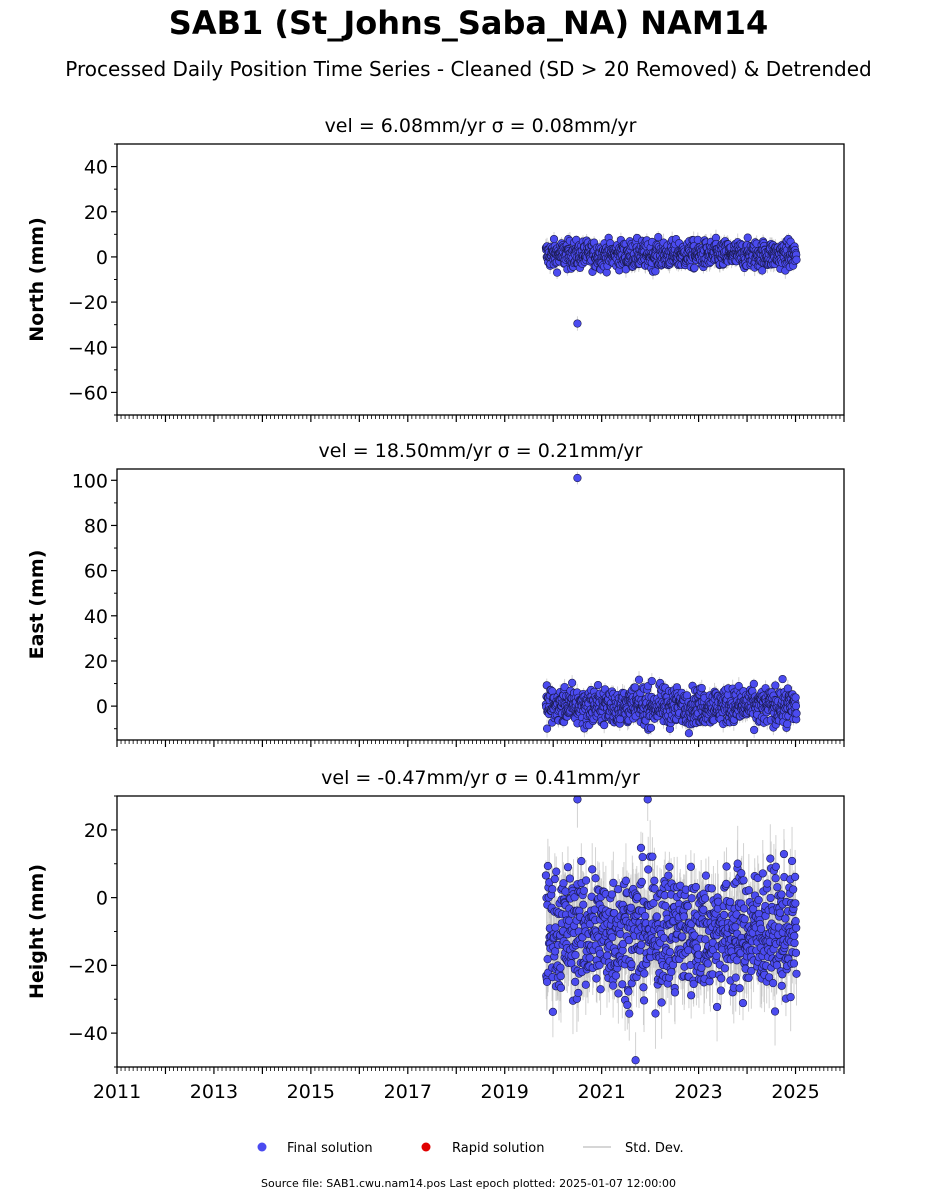  Describe the element at coordinates (96, 572) in the screenshot. I see `y-tick-label: 60` at that location.